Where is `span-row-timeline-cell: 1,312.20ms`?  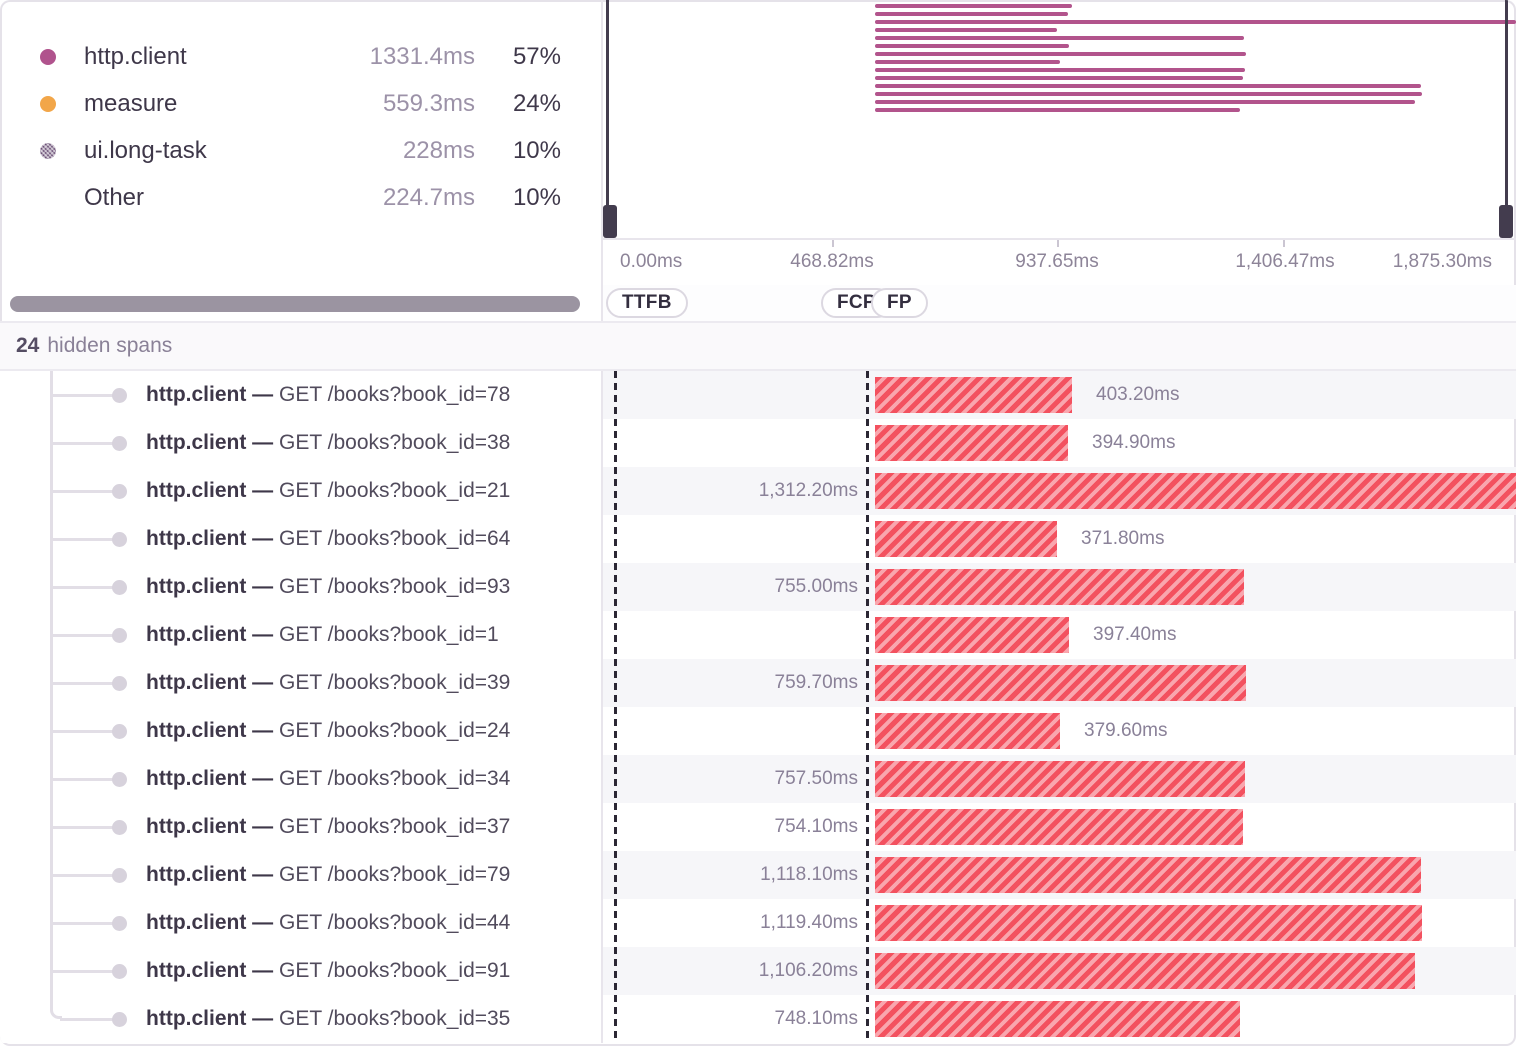 span-row-timeline-cell: 1,312.20ms is located at coordinates (1059, 491).